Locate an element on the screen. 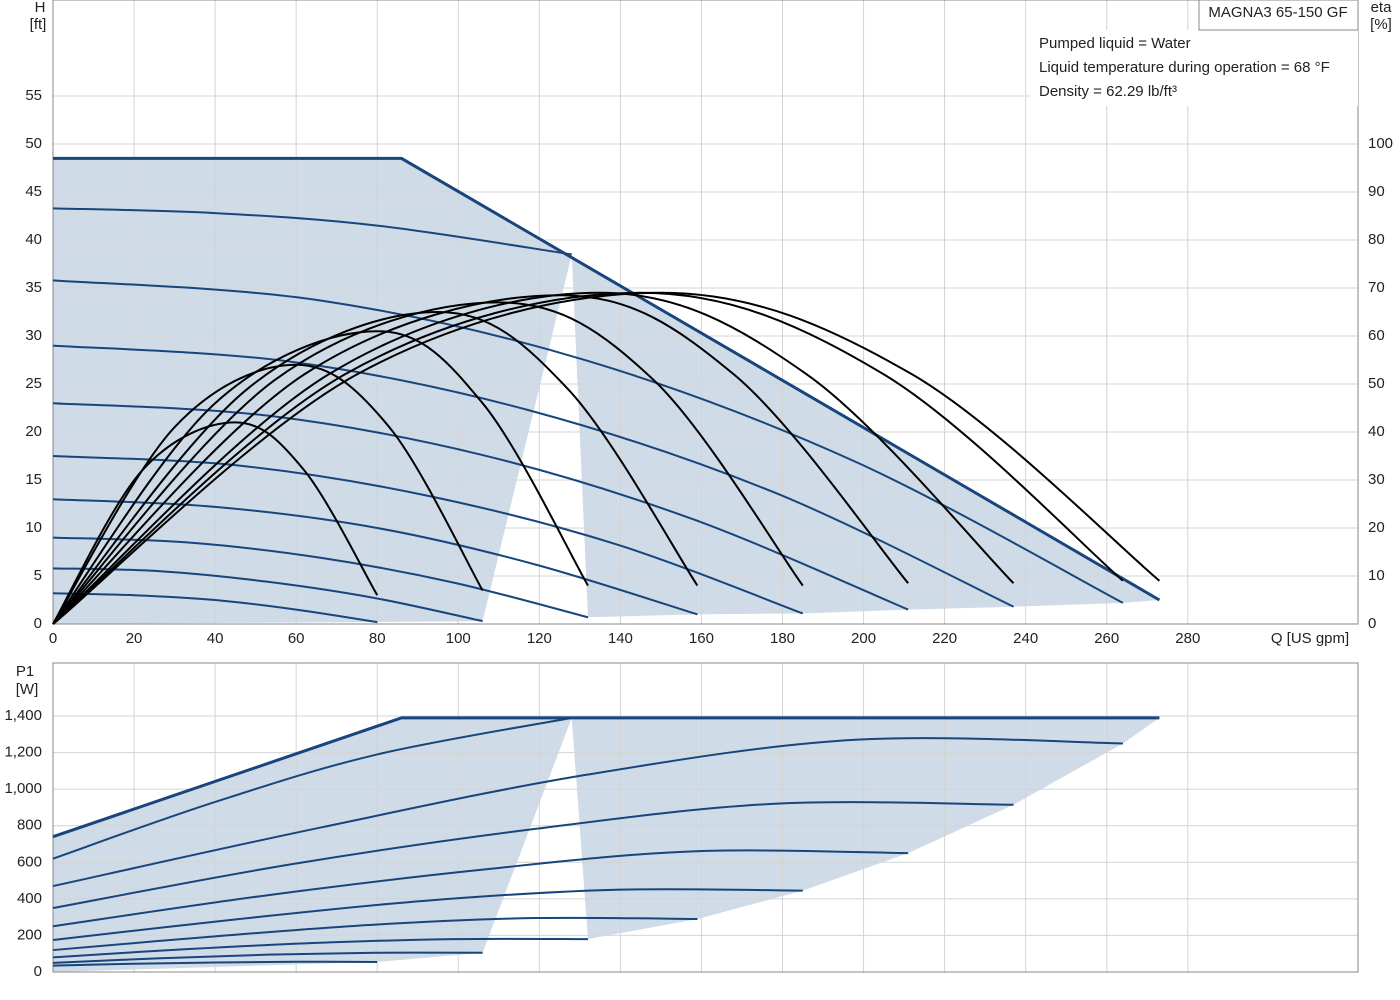 This screenshot has height=1000, width=1400. y-tick-label: 40 is located at coordinates (33, 239).